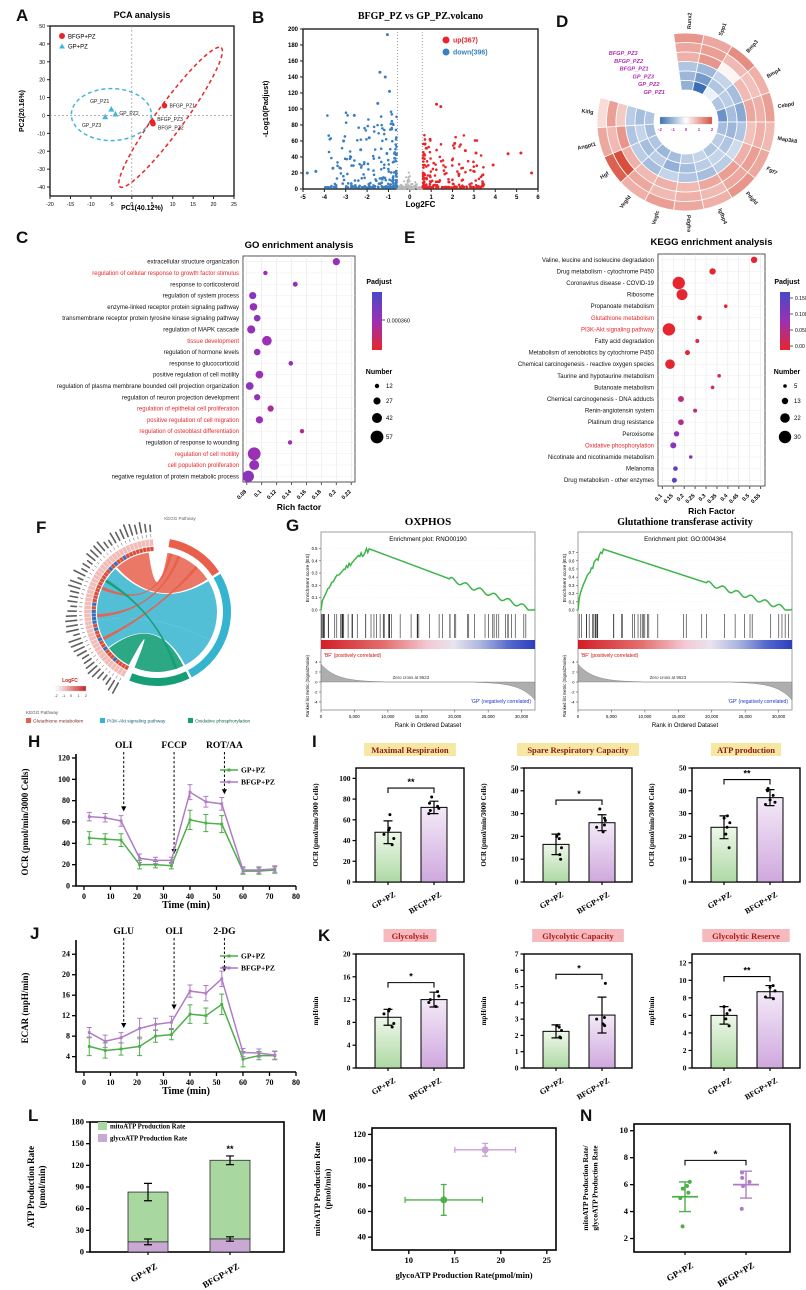 The width and height of the screenshot is (806, 1290). I want to click on svg-text: -4, so click(316, 702).